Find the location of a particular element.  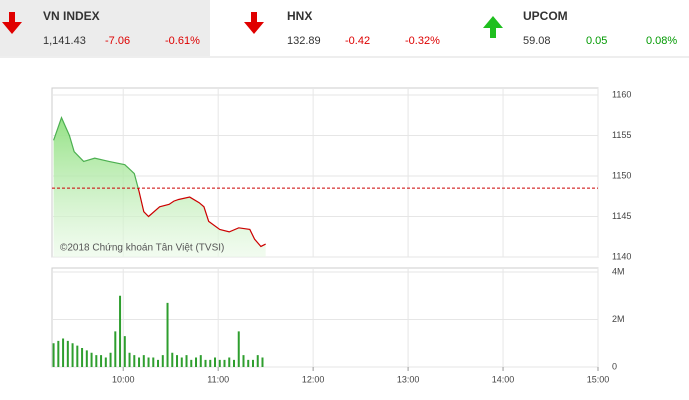

index-name: UPCOM is located at coordinates (545, 16).